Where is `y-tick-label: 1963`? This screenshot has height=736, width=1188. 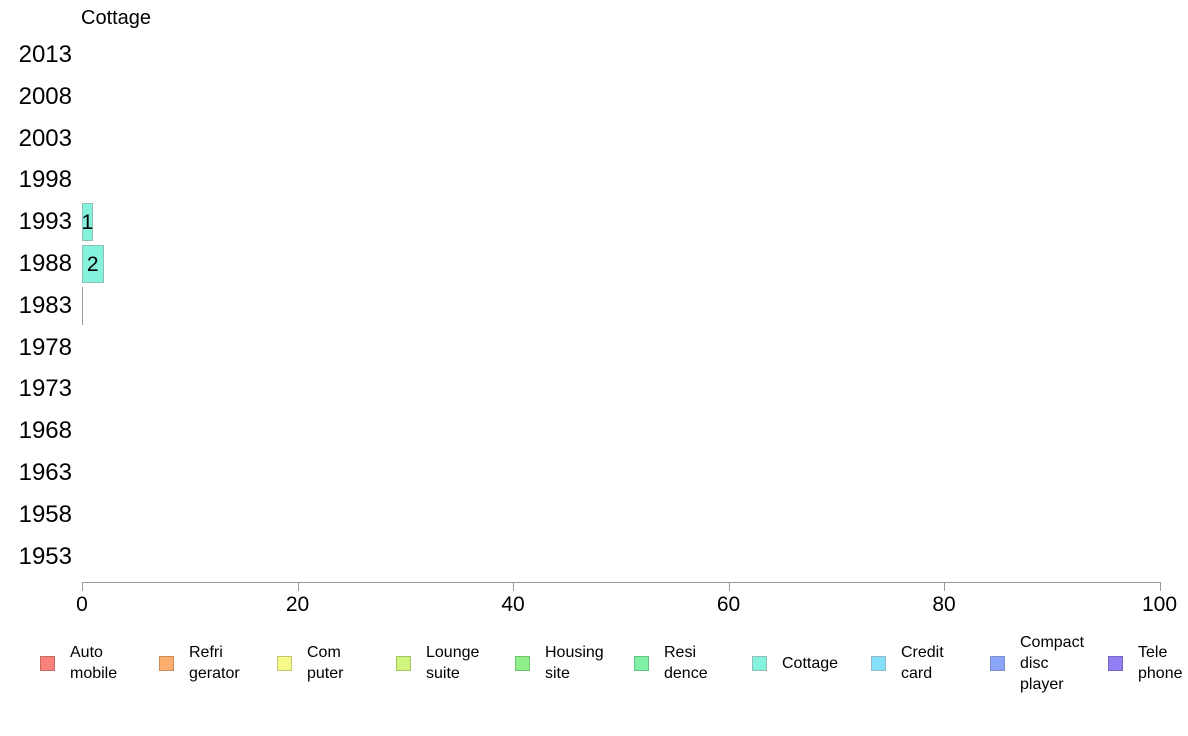
y-tick-label: 1963 is located at coordinates (45, 472).